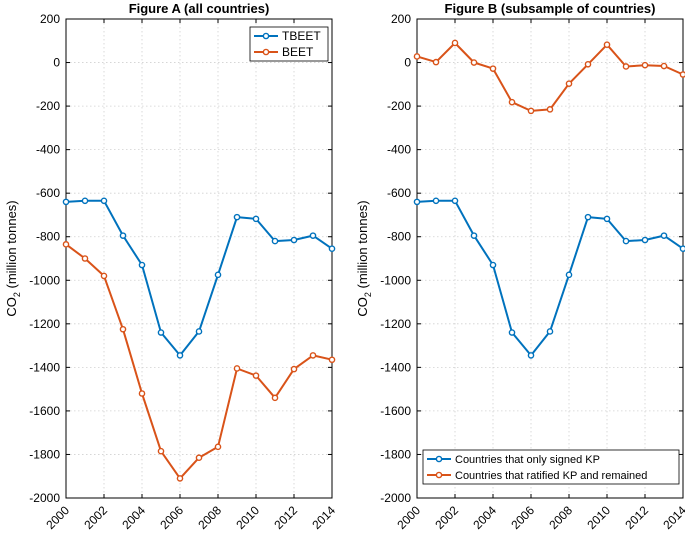 The height and width of the screenshot is (536, 685). Describe the element at coordinates (298, 52) in the screenshot. I see `legend-label: BEET` at that location.